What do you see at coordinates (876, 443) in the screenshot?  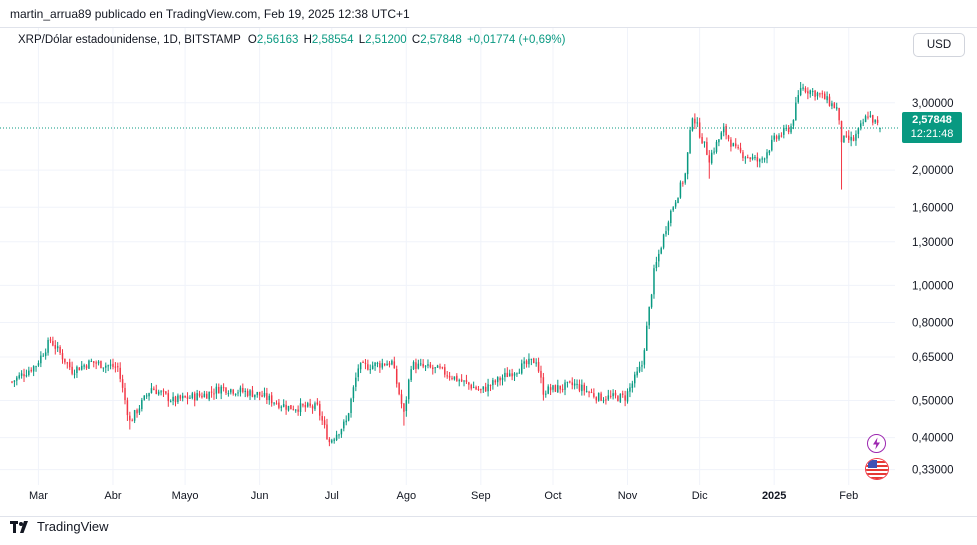 I see `lightning-icon` at bounding box center [876, 443].